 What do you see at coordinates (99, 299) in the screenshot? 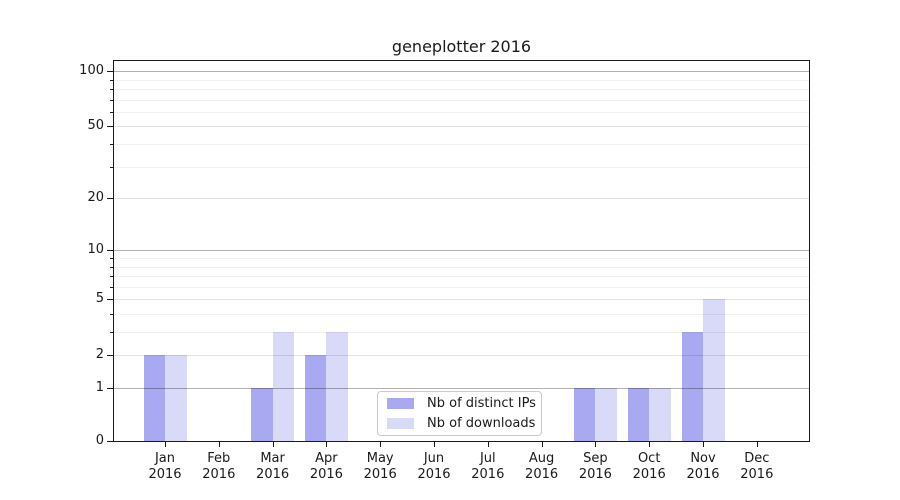
I see `y-tick-label: 5` at bounding box center [99, 299].